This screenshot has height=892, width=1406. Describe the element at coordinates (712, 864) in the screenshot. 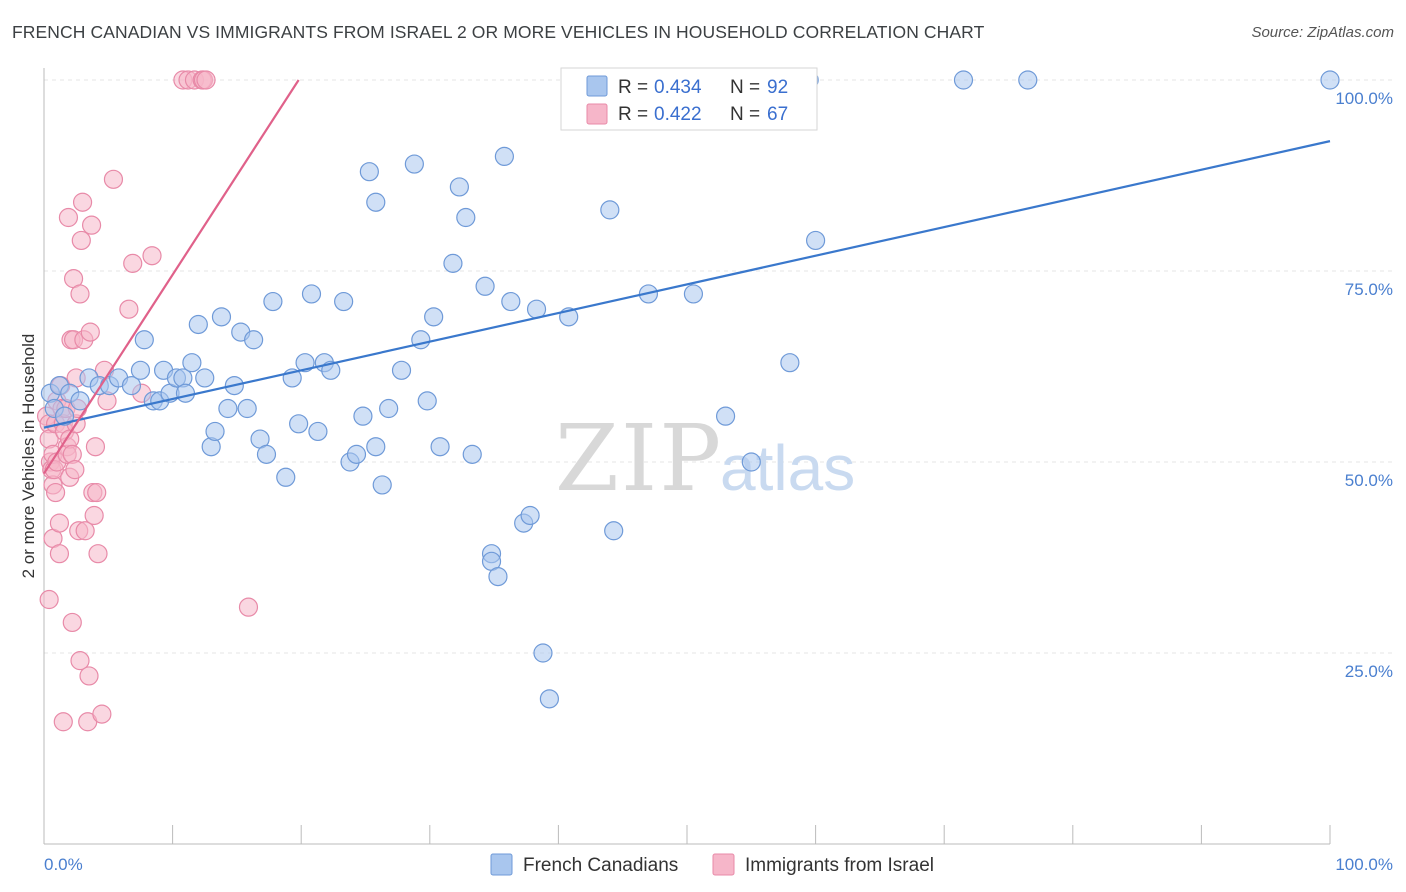

I see `series-legend: French Canadians Immigrants from Israel` at that location.